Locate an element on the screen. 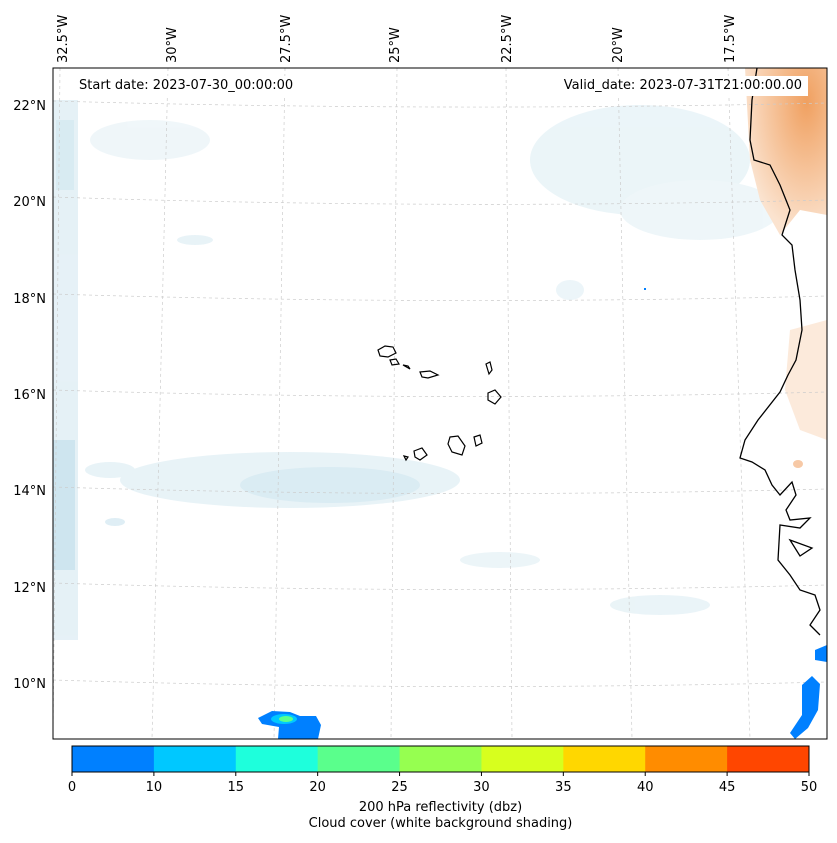 The height and width of the screenshot is (843, 837). start-date-label: Start date: 2023-07-30_00:00:00 is located at coordinates (186, 86).